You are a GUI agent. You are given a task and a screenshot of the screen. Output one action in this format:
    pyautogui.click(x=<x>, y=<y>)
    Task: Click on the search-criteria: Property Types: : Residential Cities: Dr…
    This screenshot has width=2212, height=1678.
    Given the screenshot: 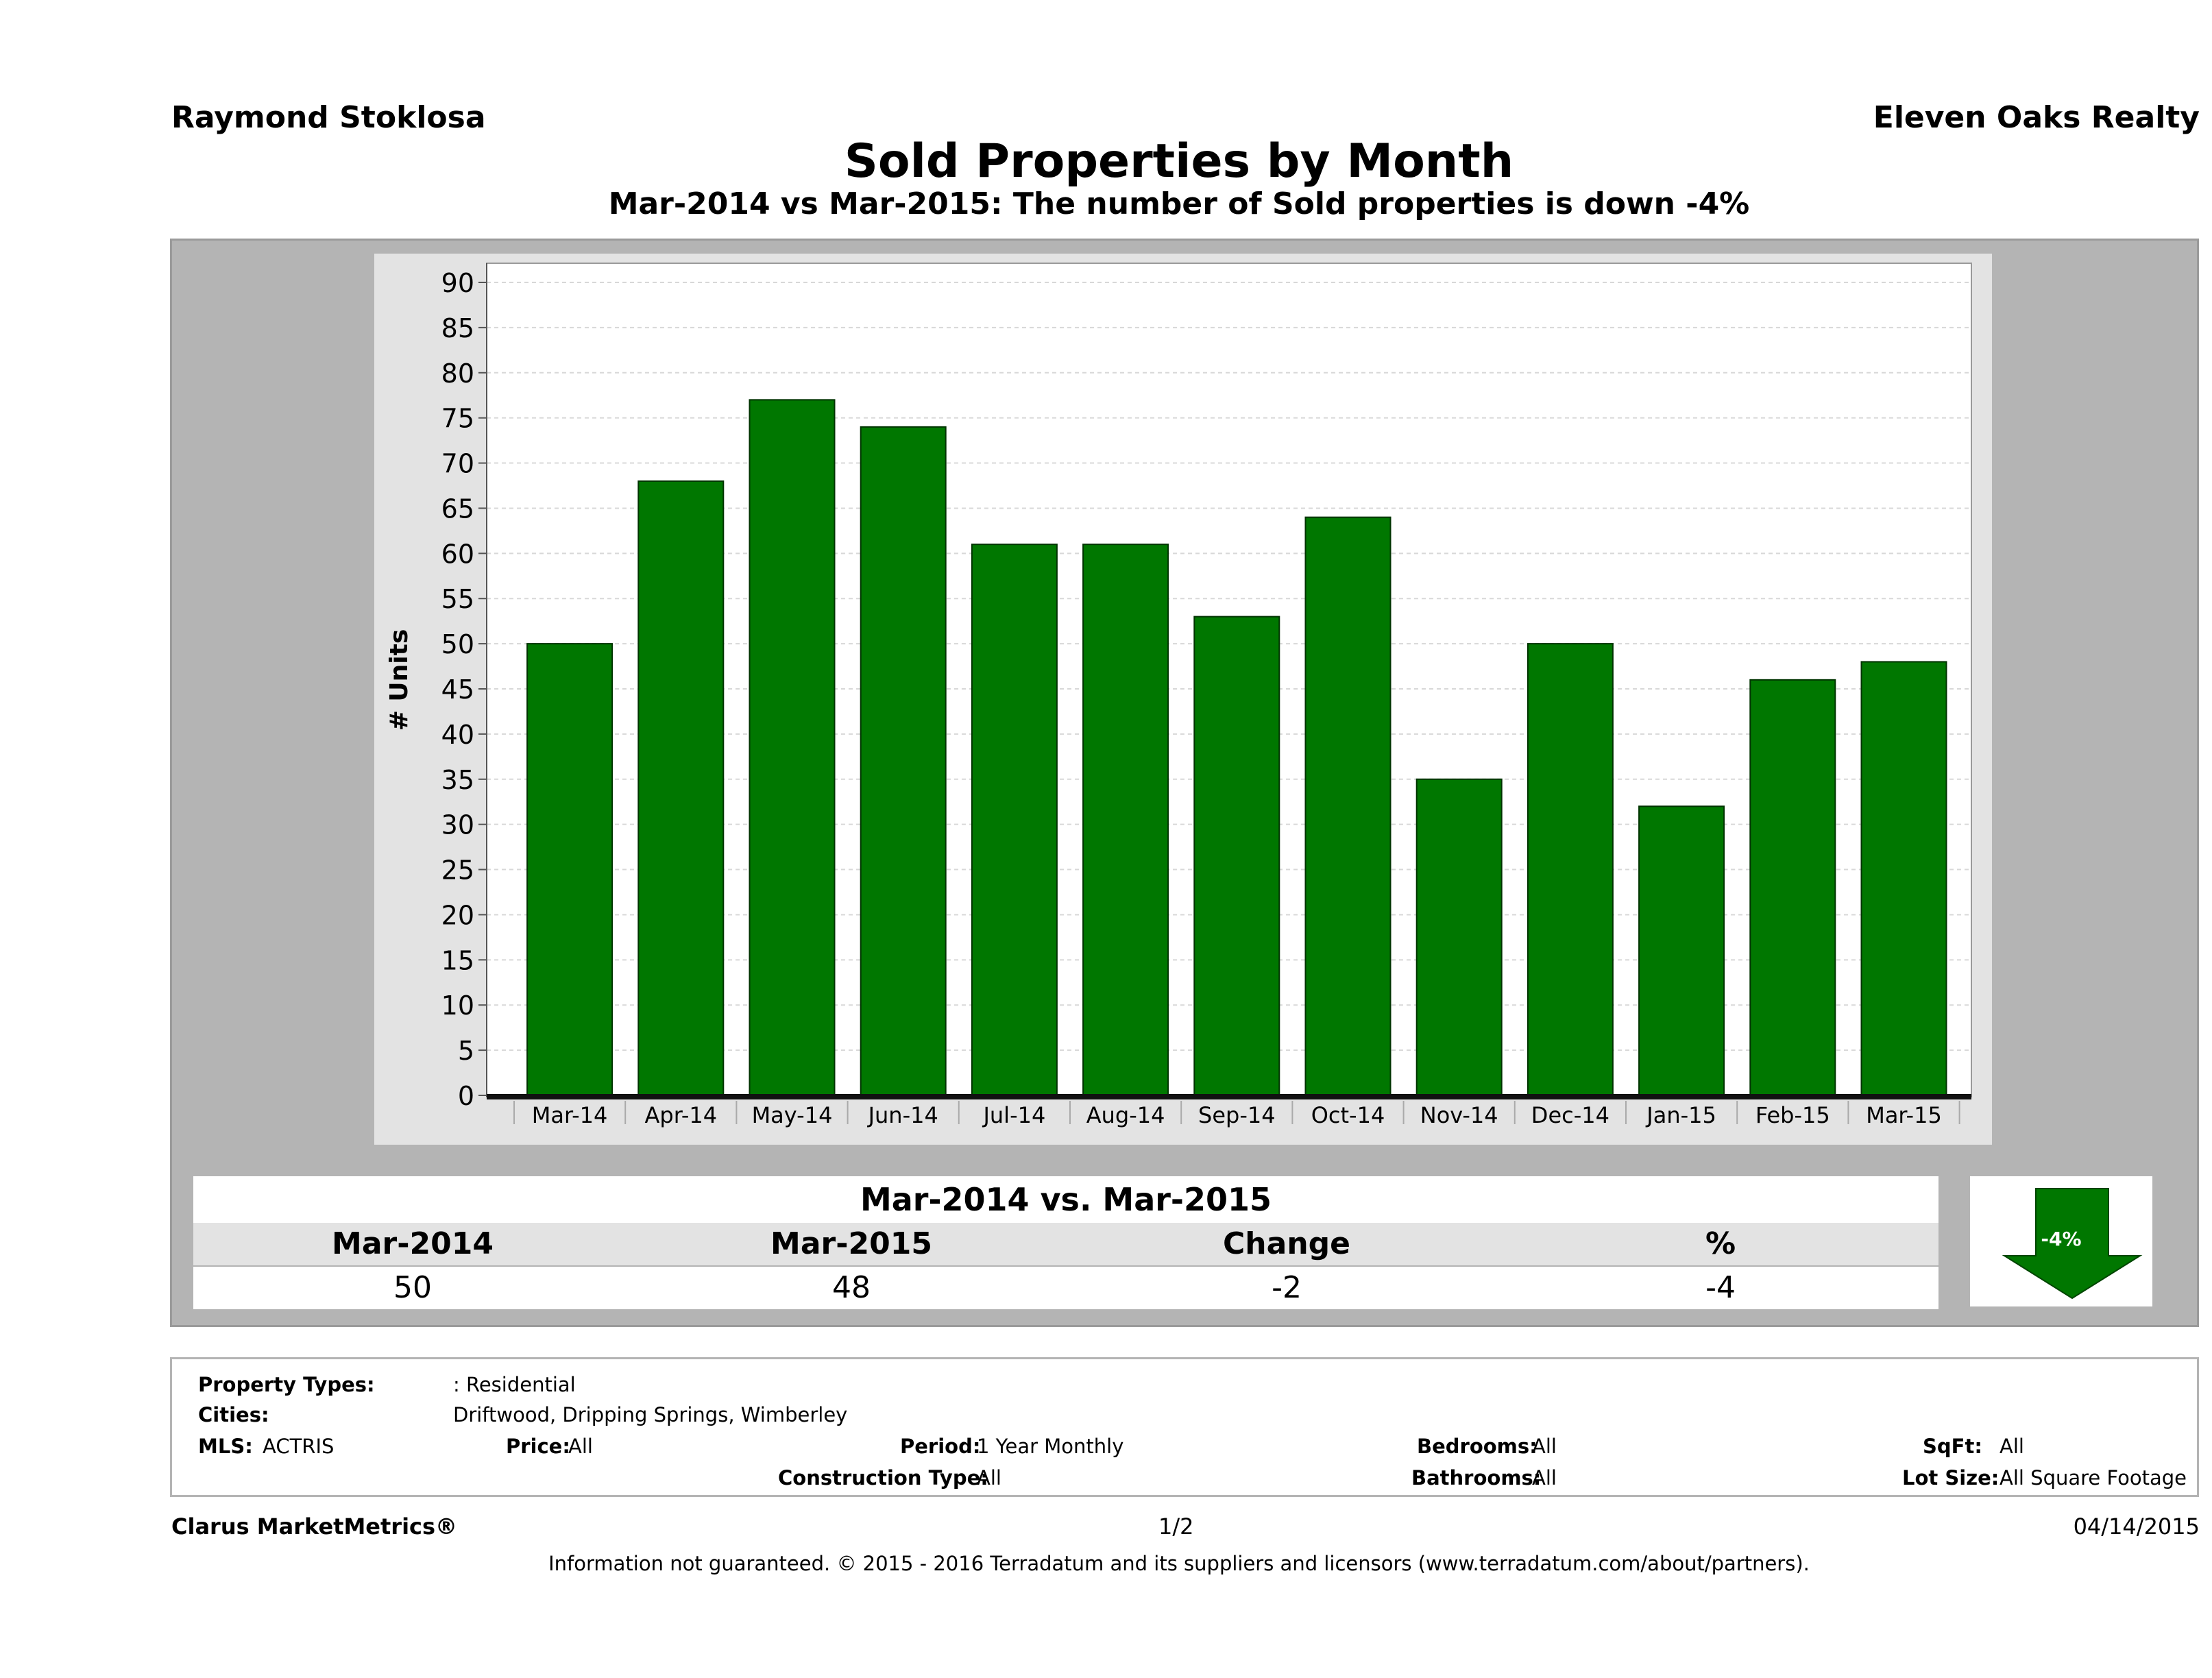 What is the action you would take?
    pyautogui.click(x=1184, y=1427)
    